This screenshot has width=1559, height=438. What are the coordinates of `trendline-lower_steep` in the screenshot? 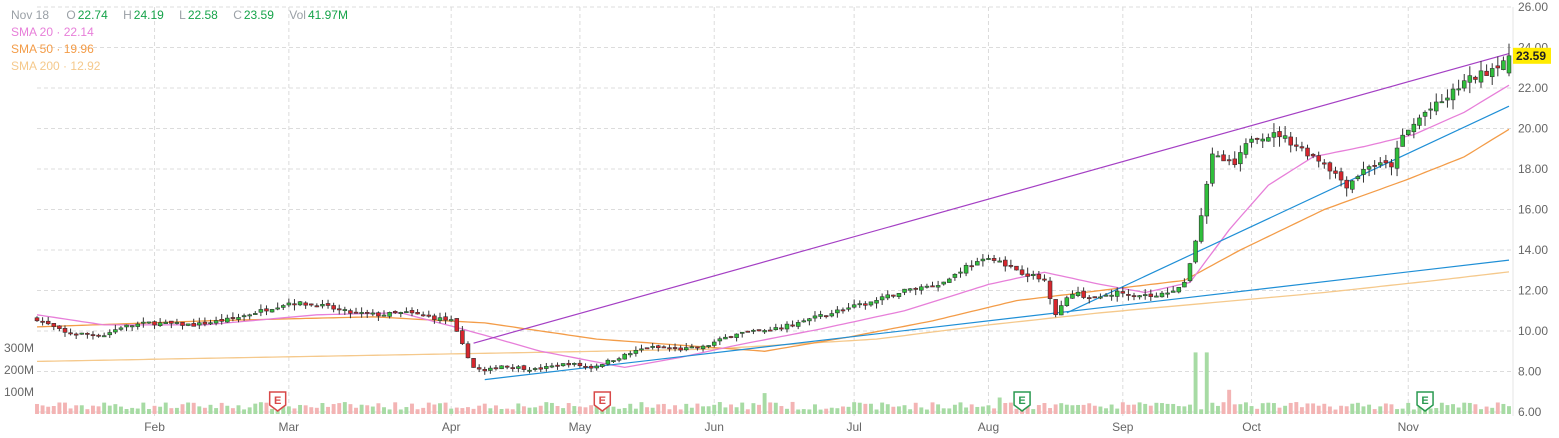 It's located at (1288, 209).